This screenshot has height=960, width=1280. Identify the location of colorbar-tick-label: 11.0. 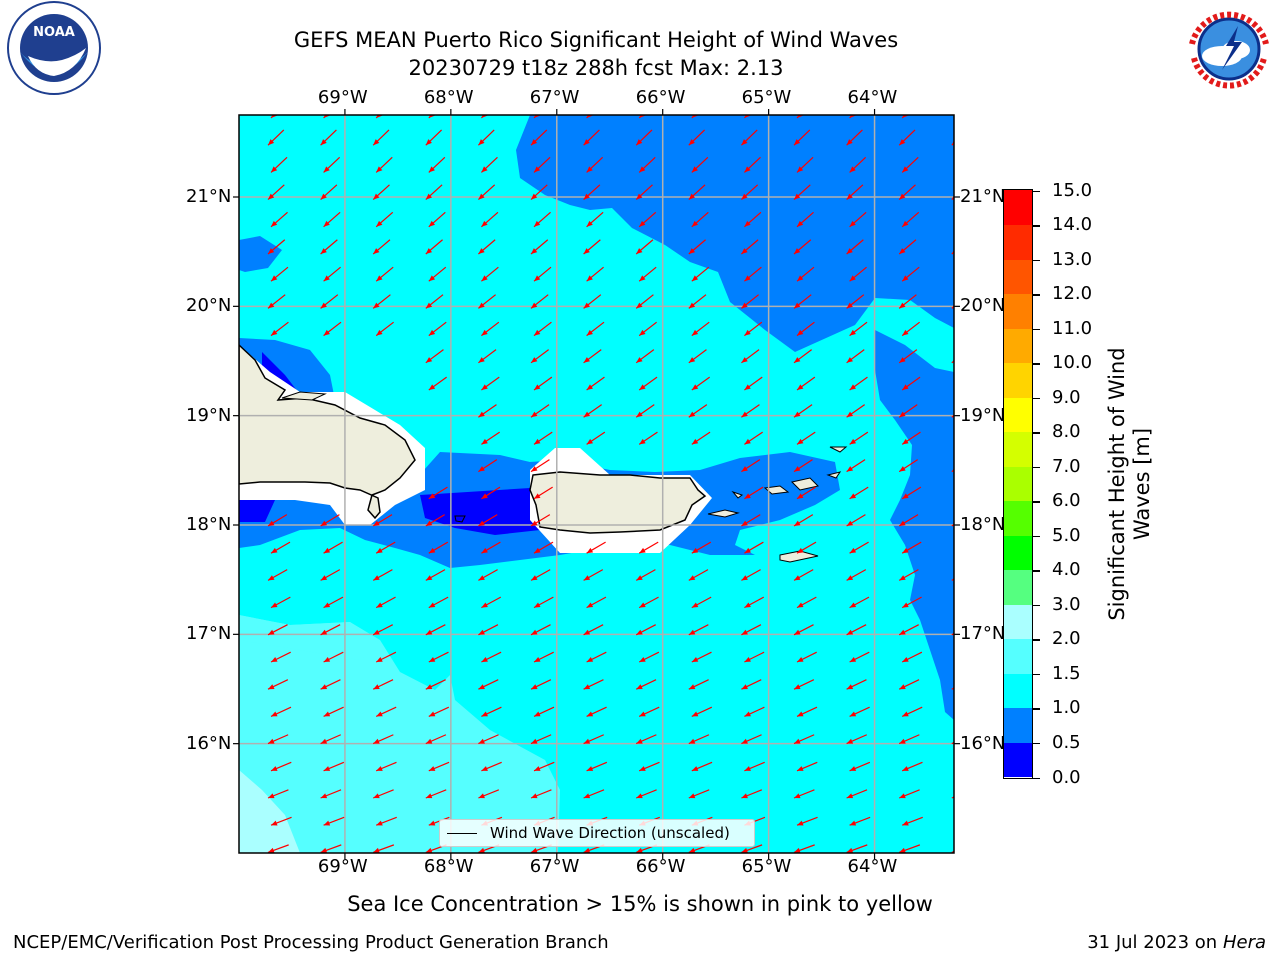
(1072, 328).